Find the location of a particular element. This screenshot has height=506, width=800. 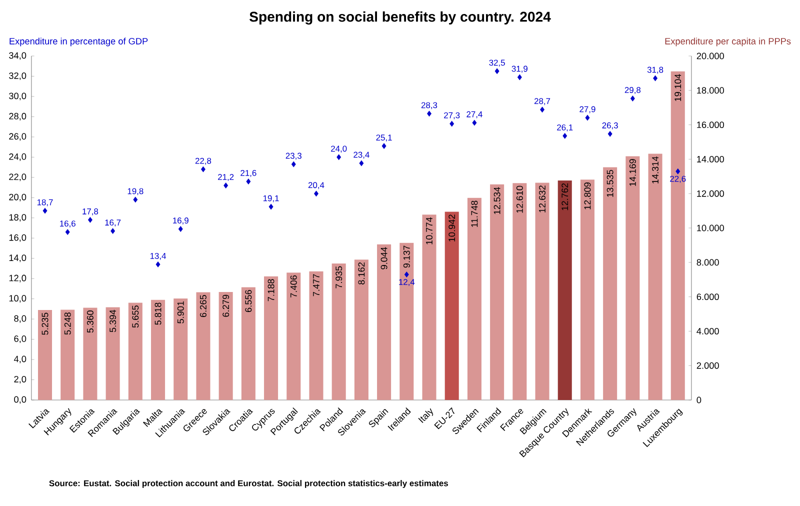

y-tick-label: 8,0 is located at coordinates (20, 319).